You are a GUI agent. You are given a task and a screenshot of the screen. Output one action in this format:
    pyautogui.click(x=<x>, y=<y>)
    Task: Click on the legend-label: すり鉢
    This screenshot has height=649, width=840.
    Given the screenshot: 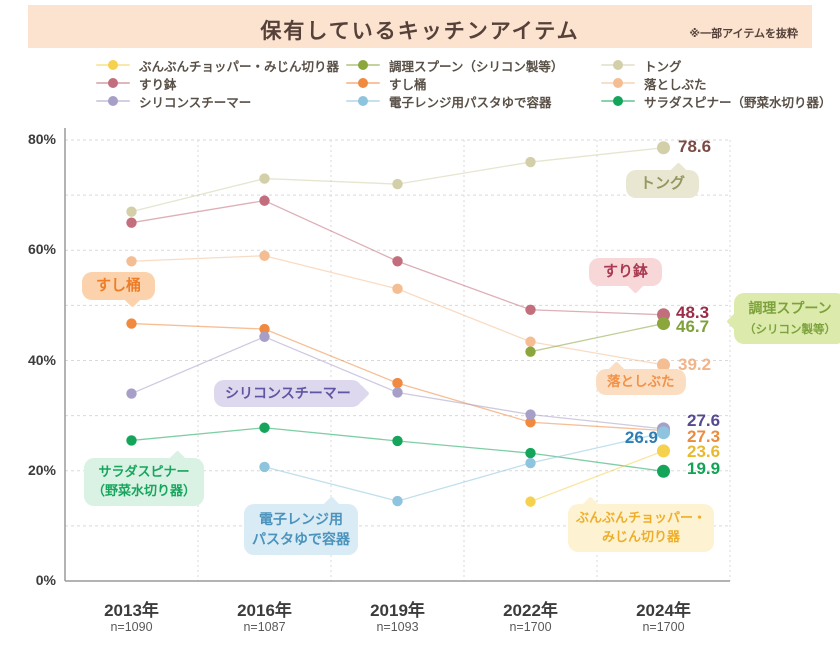 What is the action you would take?
    pyautogui.click(x=158, y=84)
    